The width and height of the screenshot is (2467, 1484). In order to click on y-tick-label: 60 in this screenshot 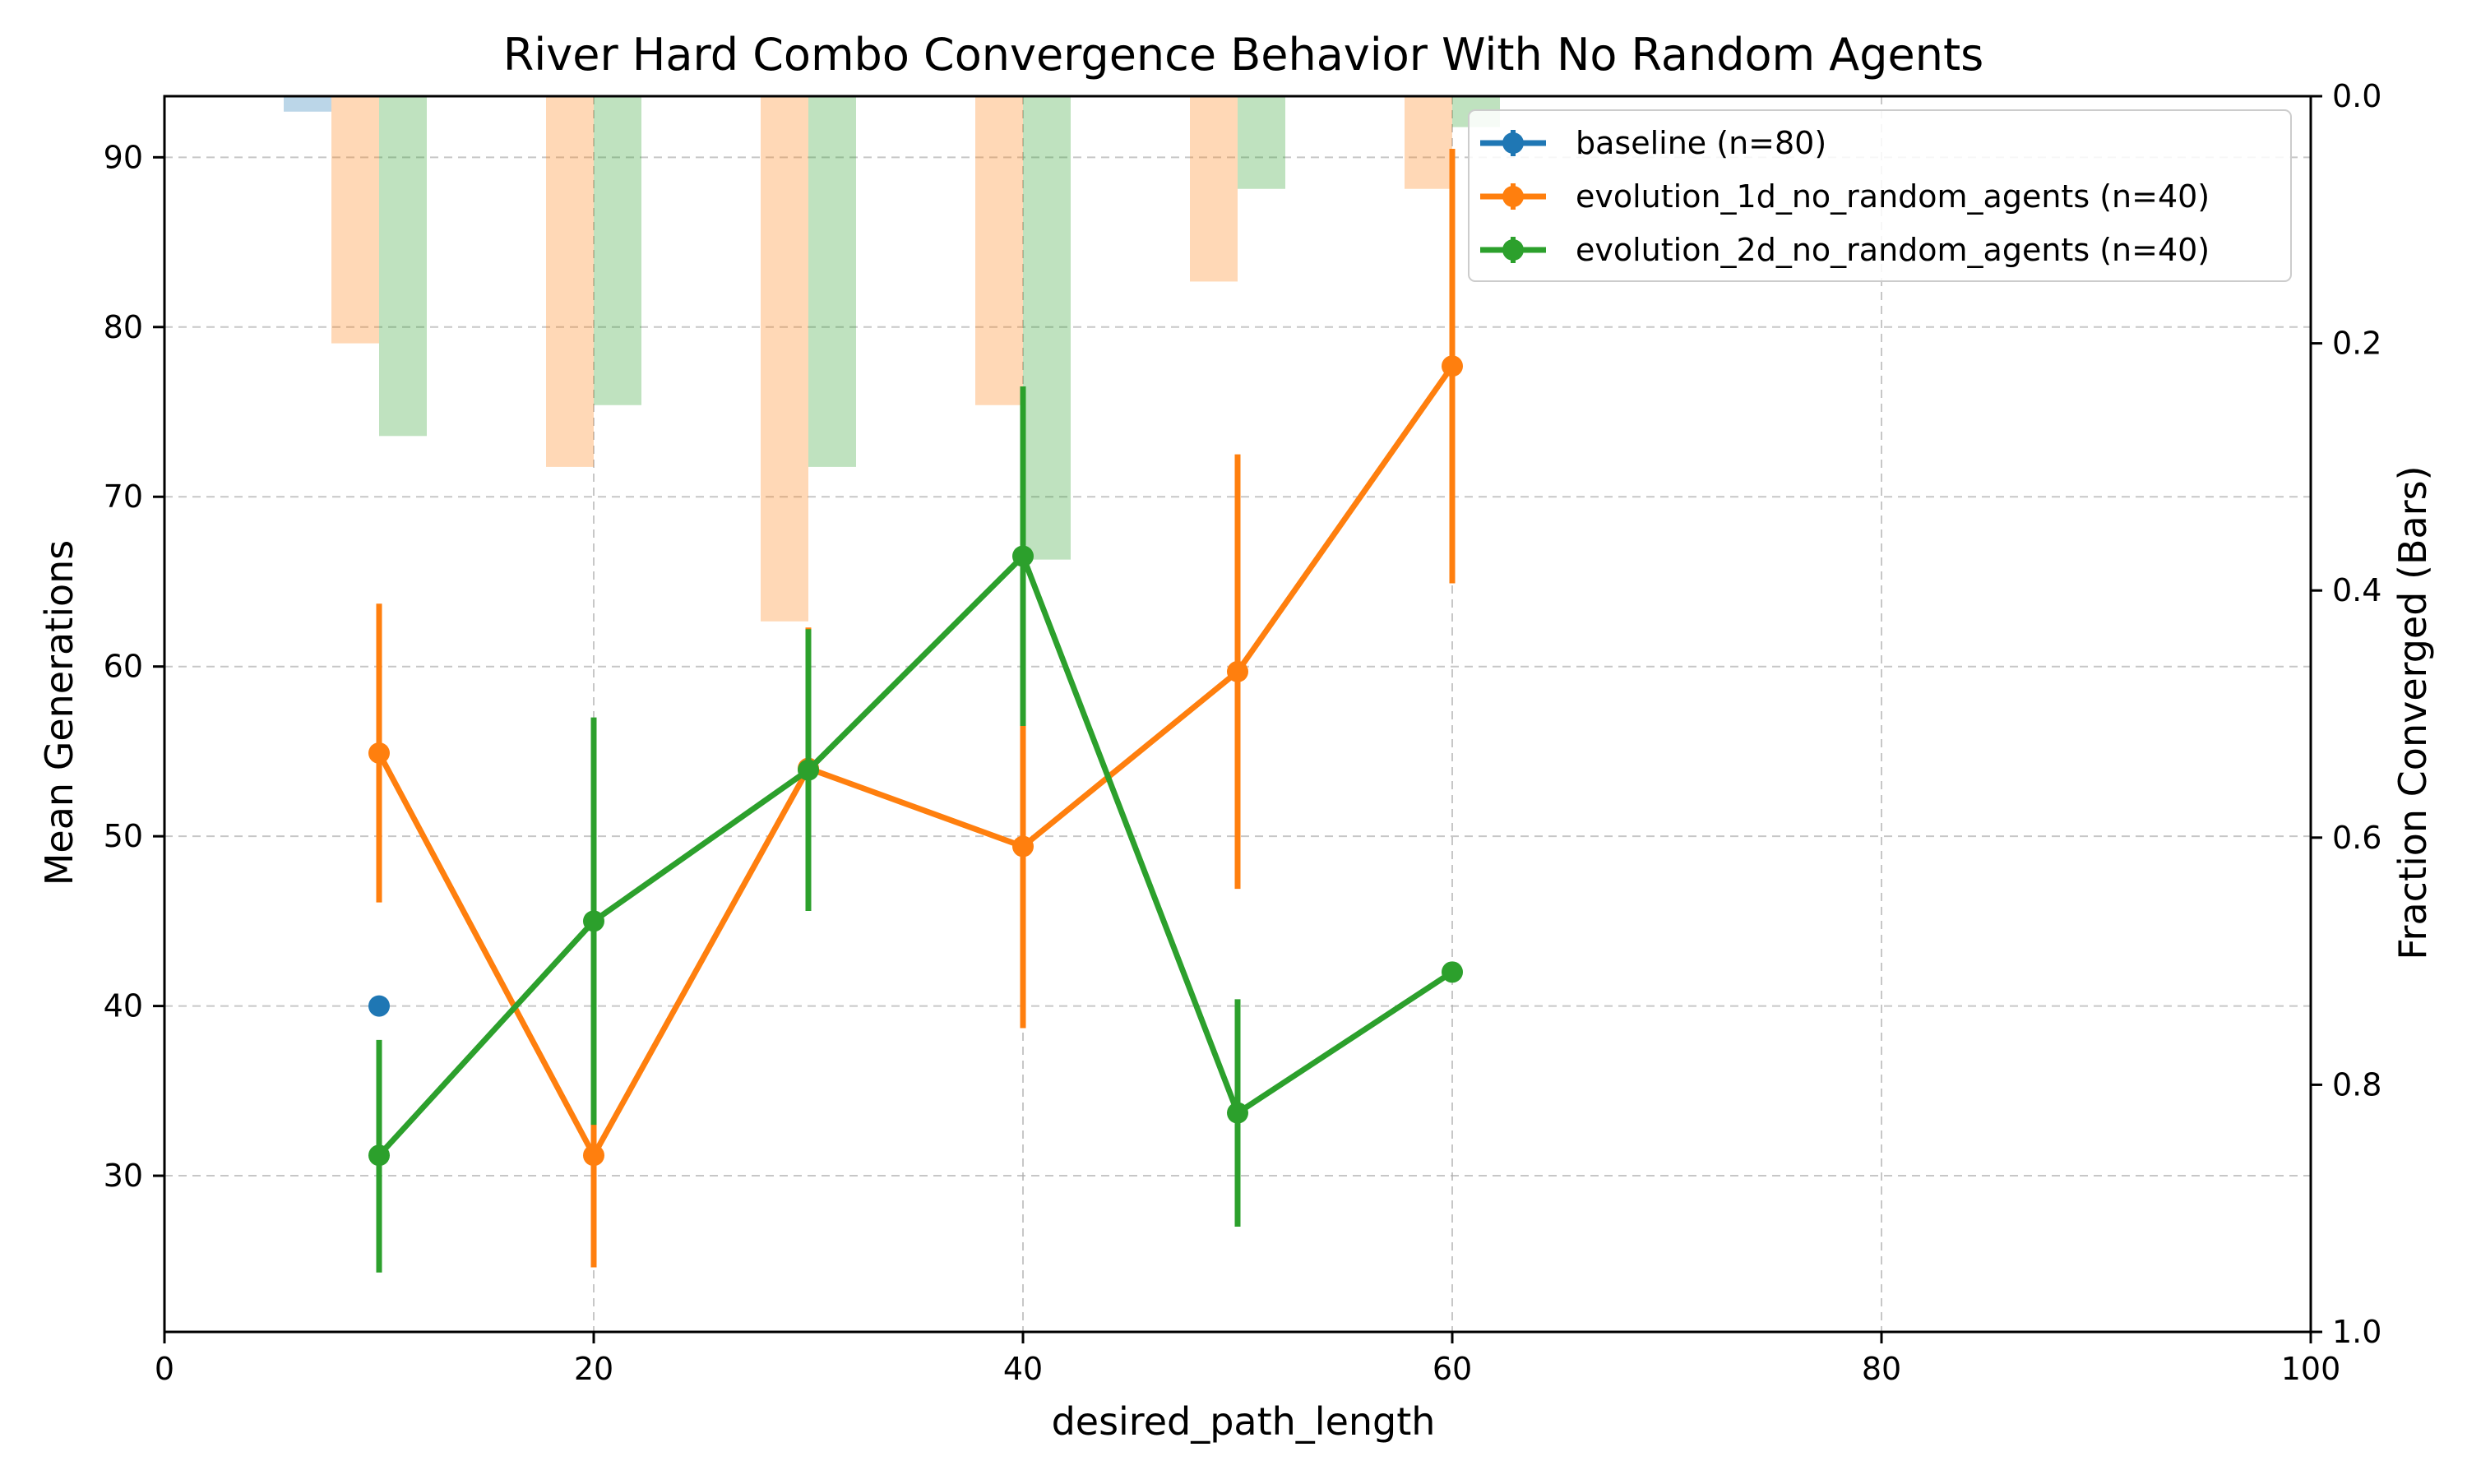, I will do `click(124, 667)`.